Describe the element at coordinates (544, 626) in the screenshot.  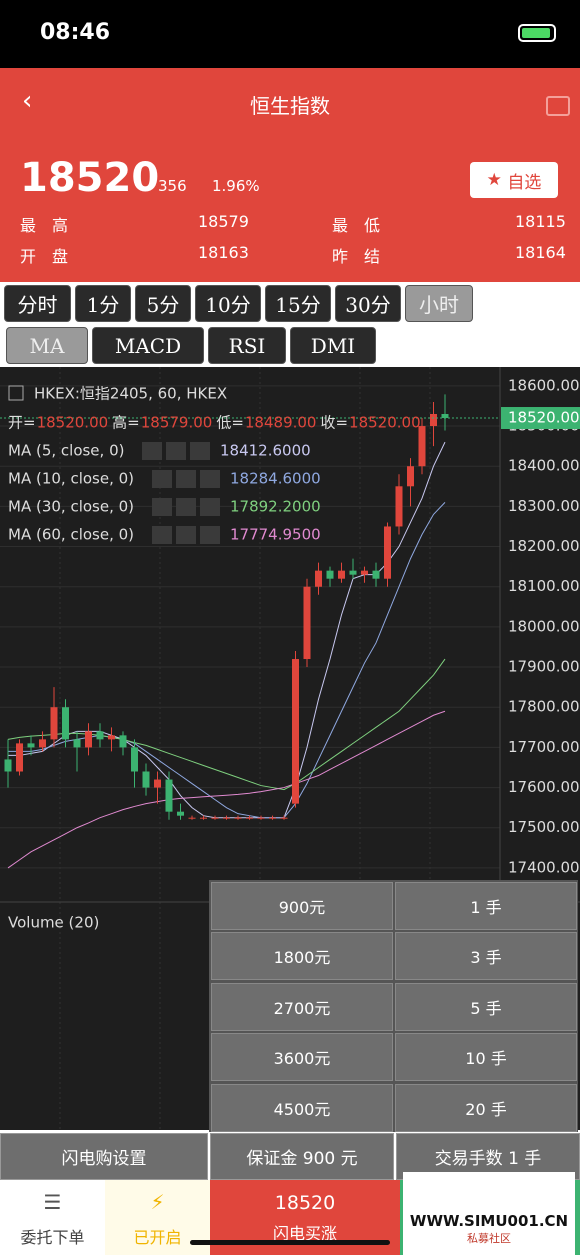
I see `y-tick-label: 18000.00` at that location.